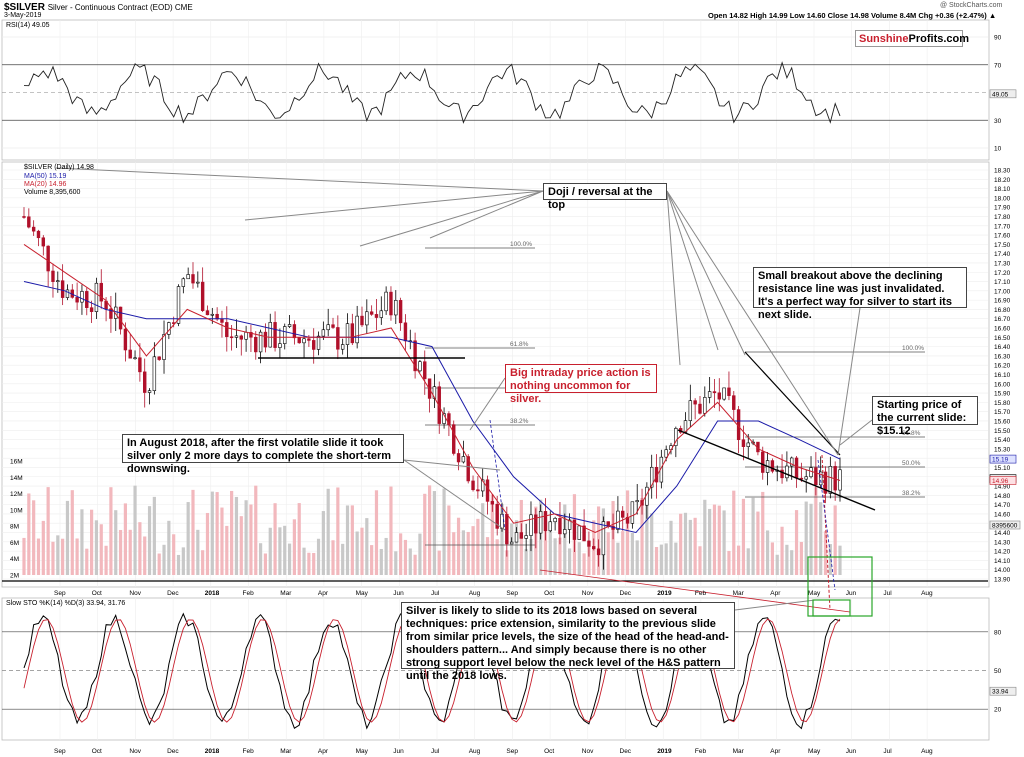 Image resolution: width=1024 pixels, height=757 pixels. I want to click on price-tick-label: 14.70, so click(1002, 505).